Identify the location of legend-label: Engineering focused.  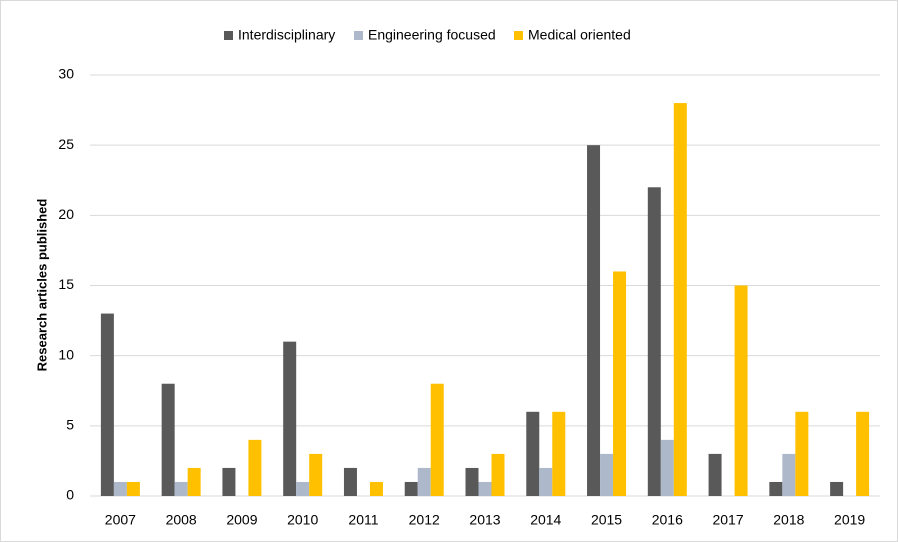
(432, 35).